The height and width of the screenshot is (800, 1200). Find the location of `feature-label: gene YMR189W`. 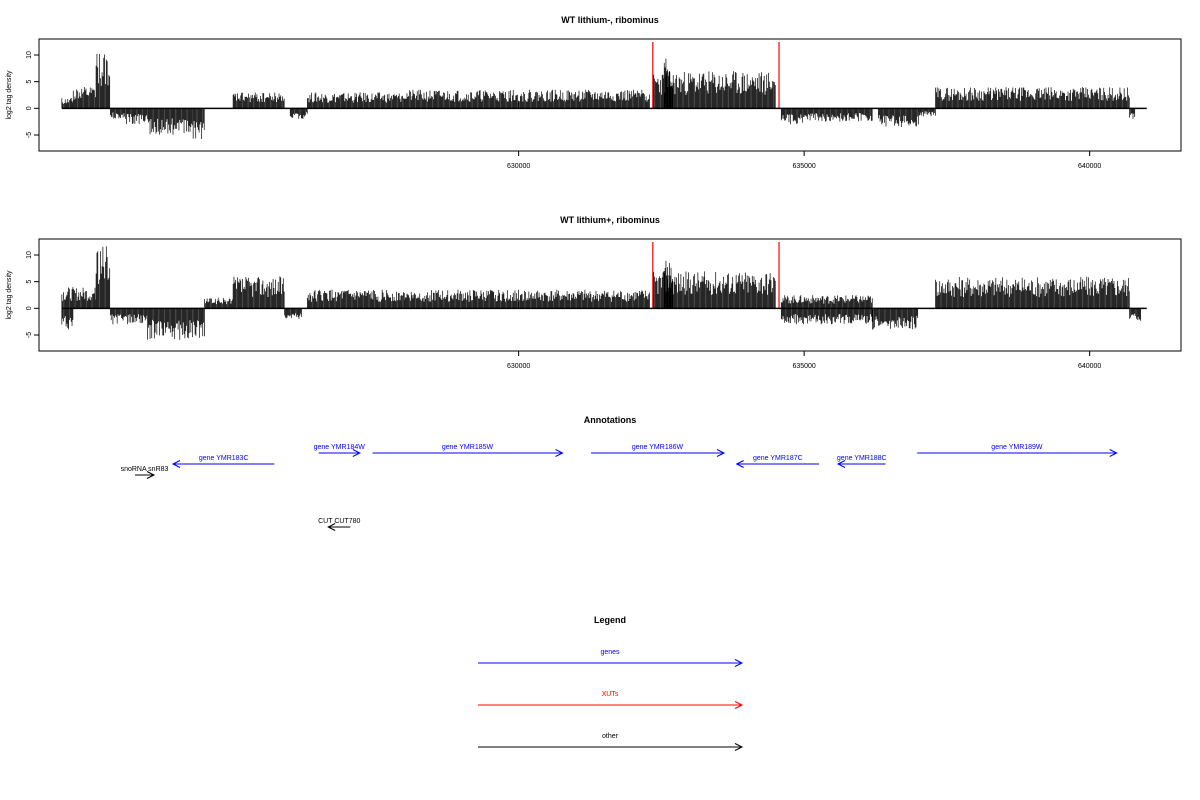

feature-label: gene YMR189W is located at coordinates (1017, 447).